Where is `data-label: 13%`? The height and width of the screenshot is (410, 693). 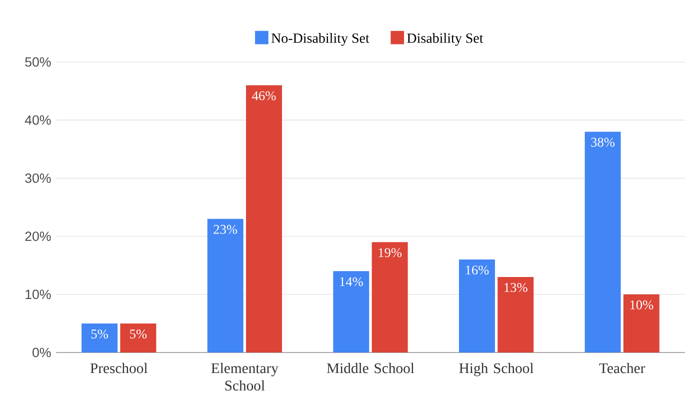
data-label: 13% is located at coordinates (516, 287).